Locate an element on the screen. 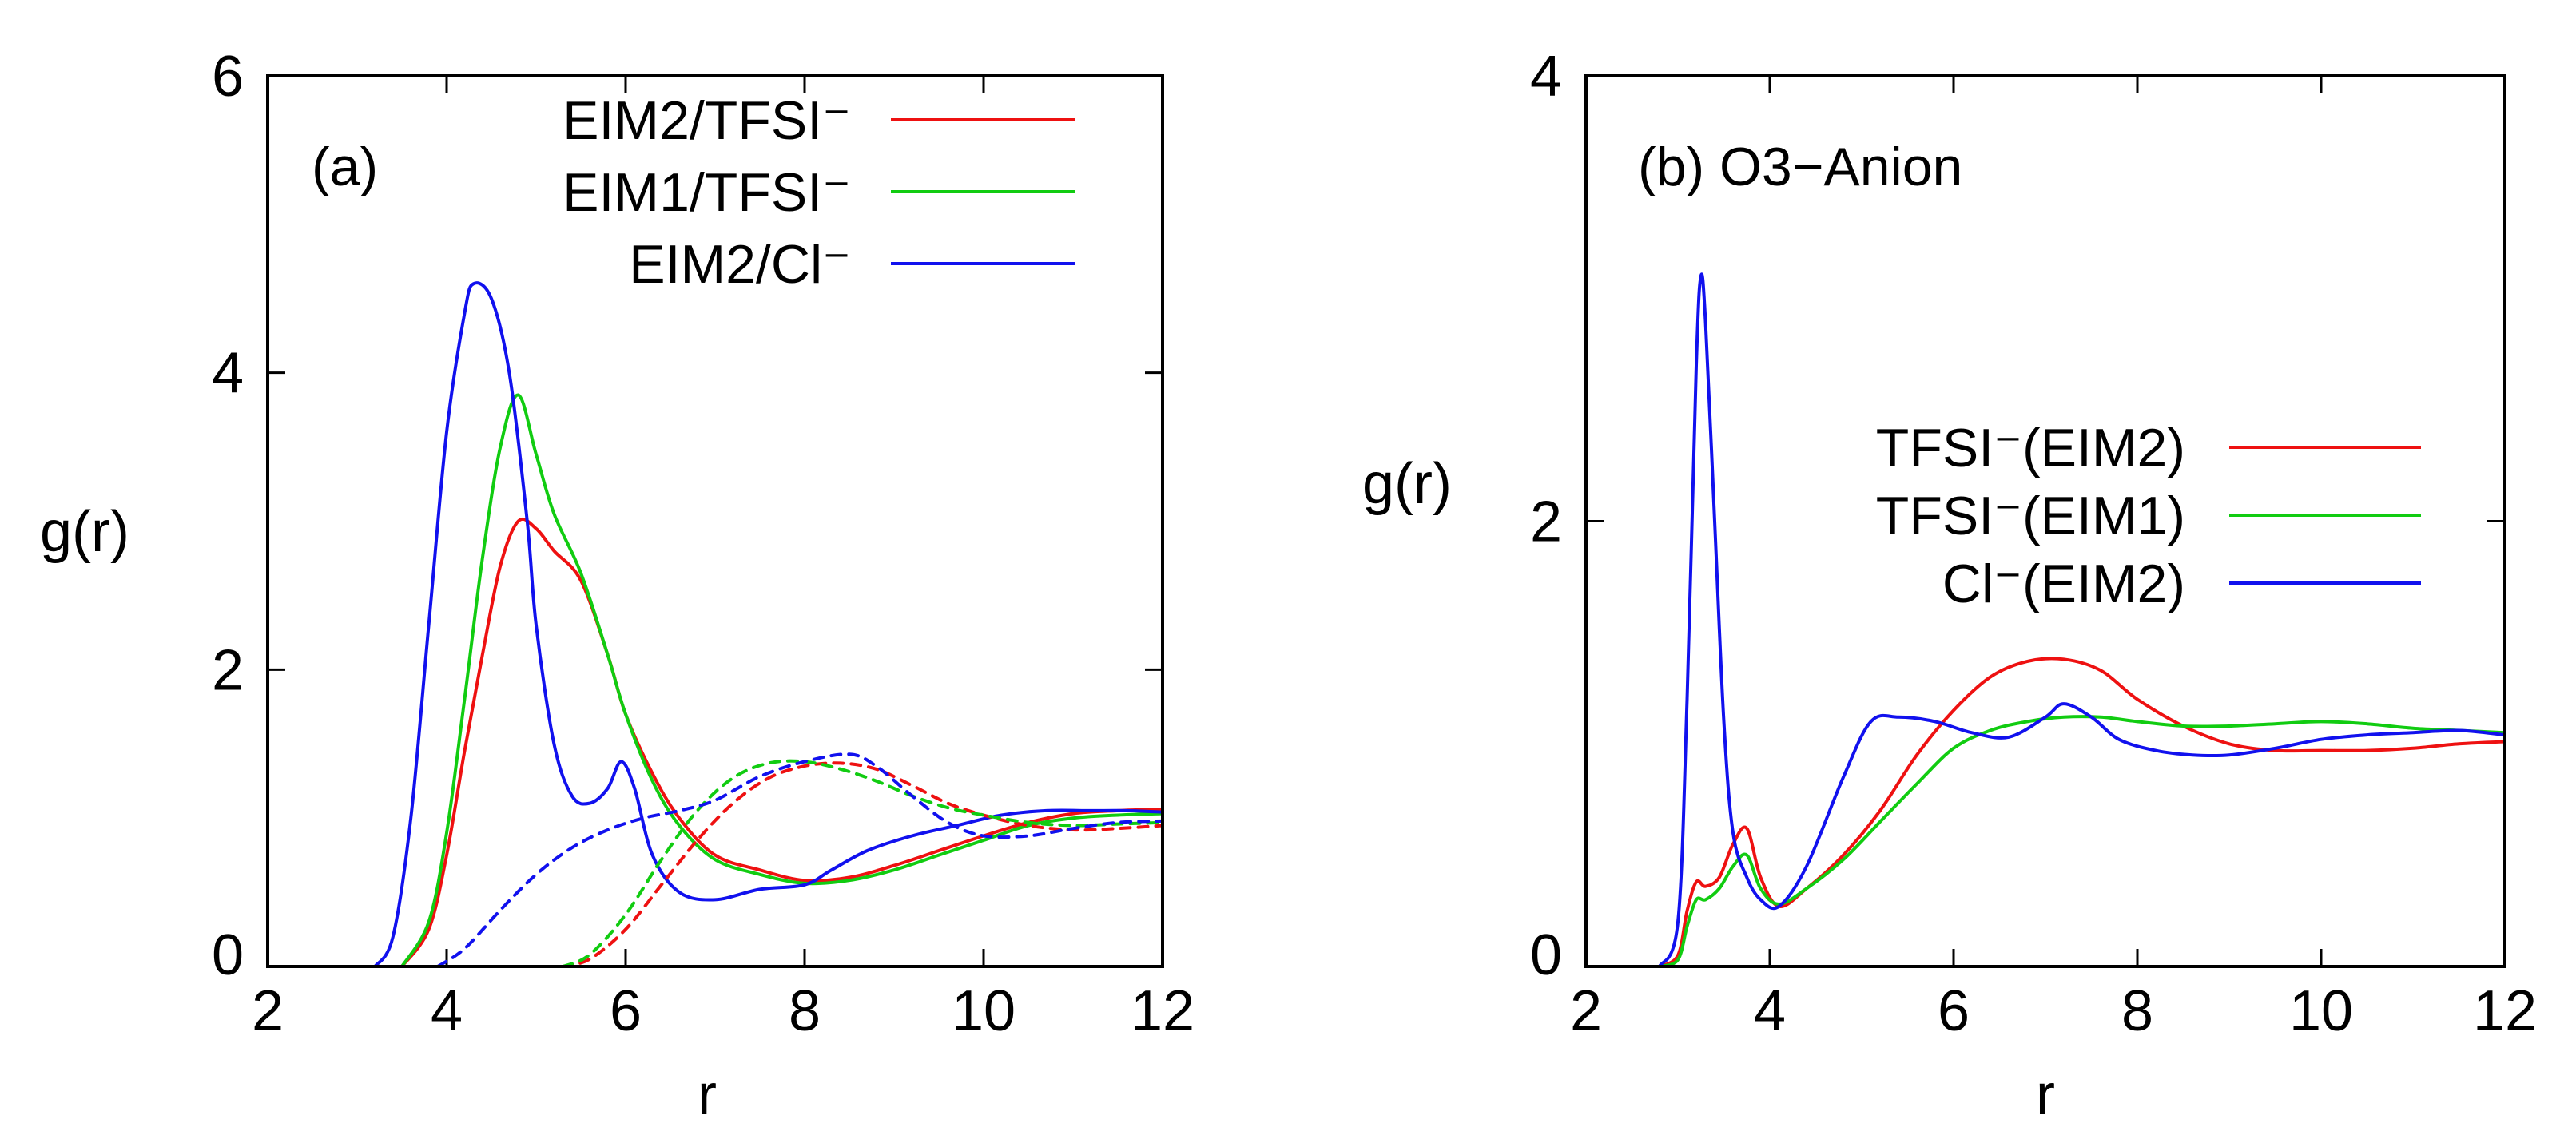  panel-b-xtick-label: 12 is located at coordinates (2505, 1011).